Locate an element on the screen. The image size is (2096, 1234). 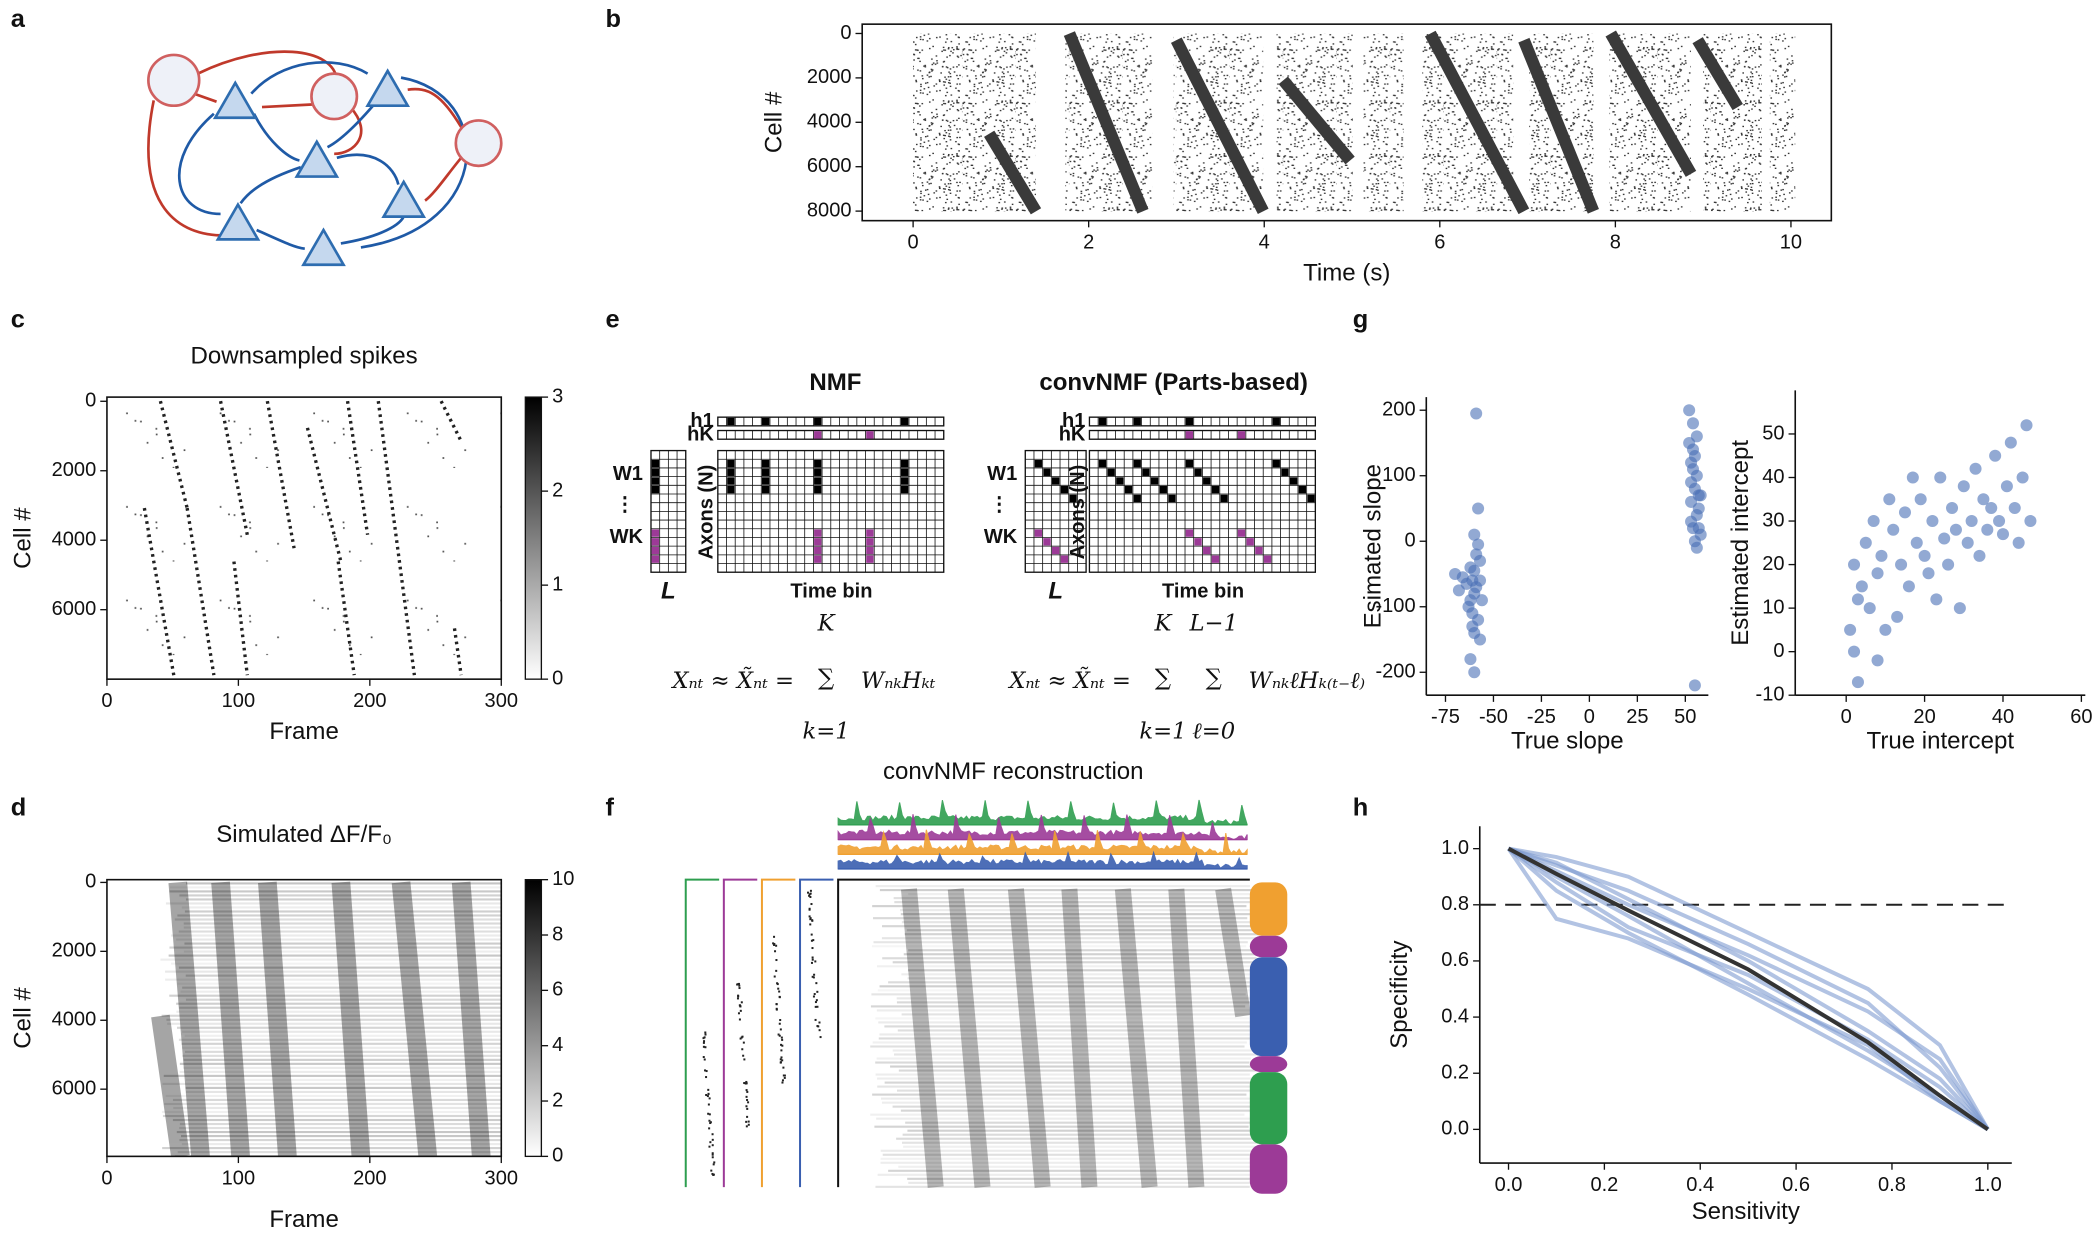
panel-label: d is located at coordinates (19, 808).